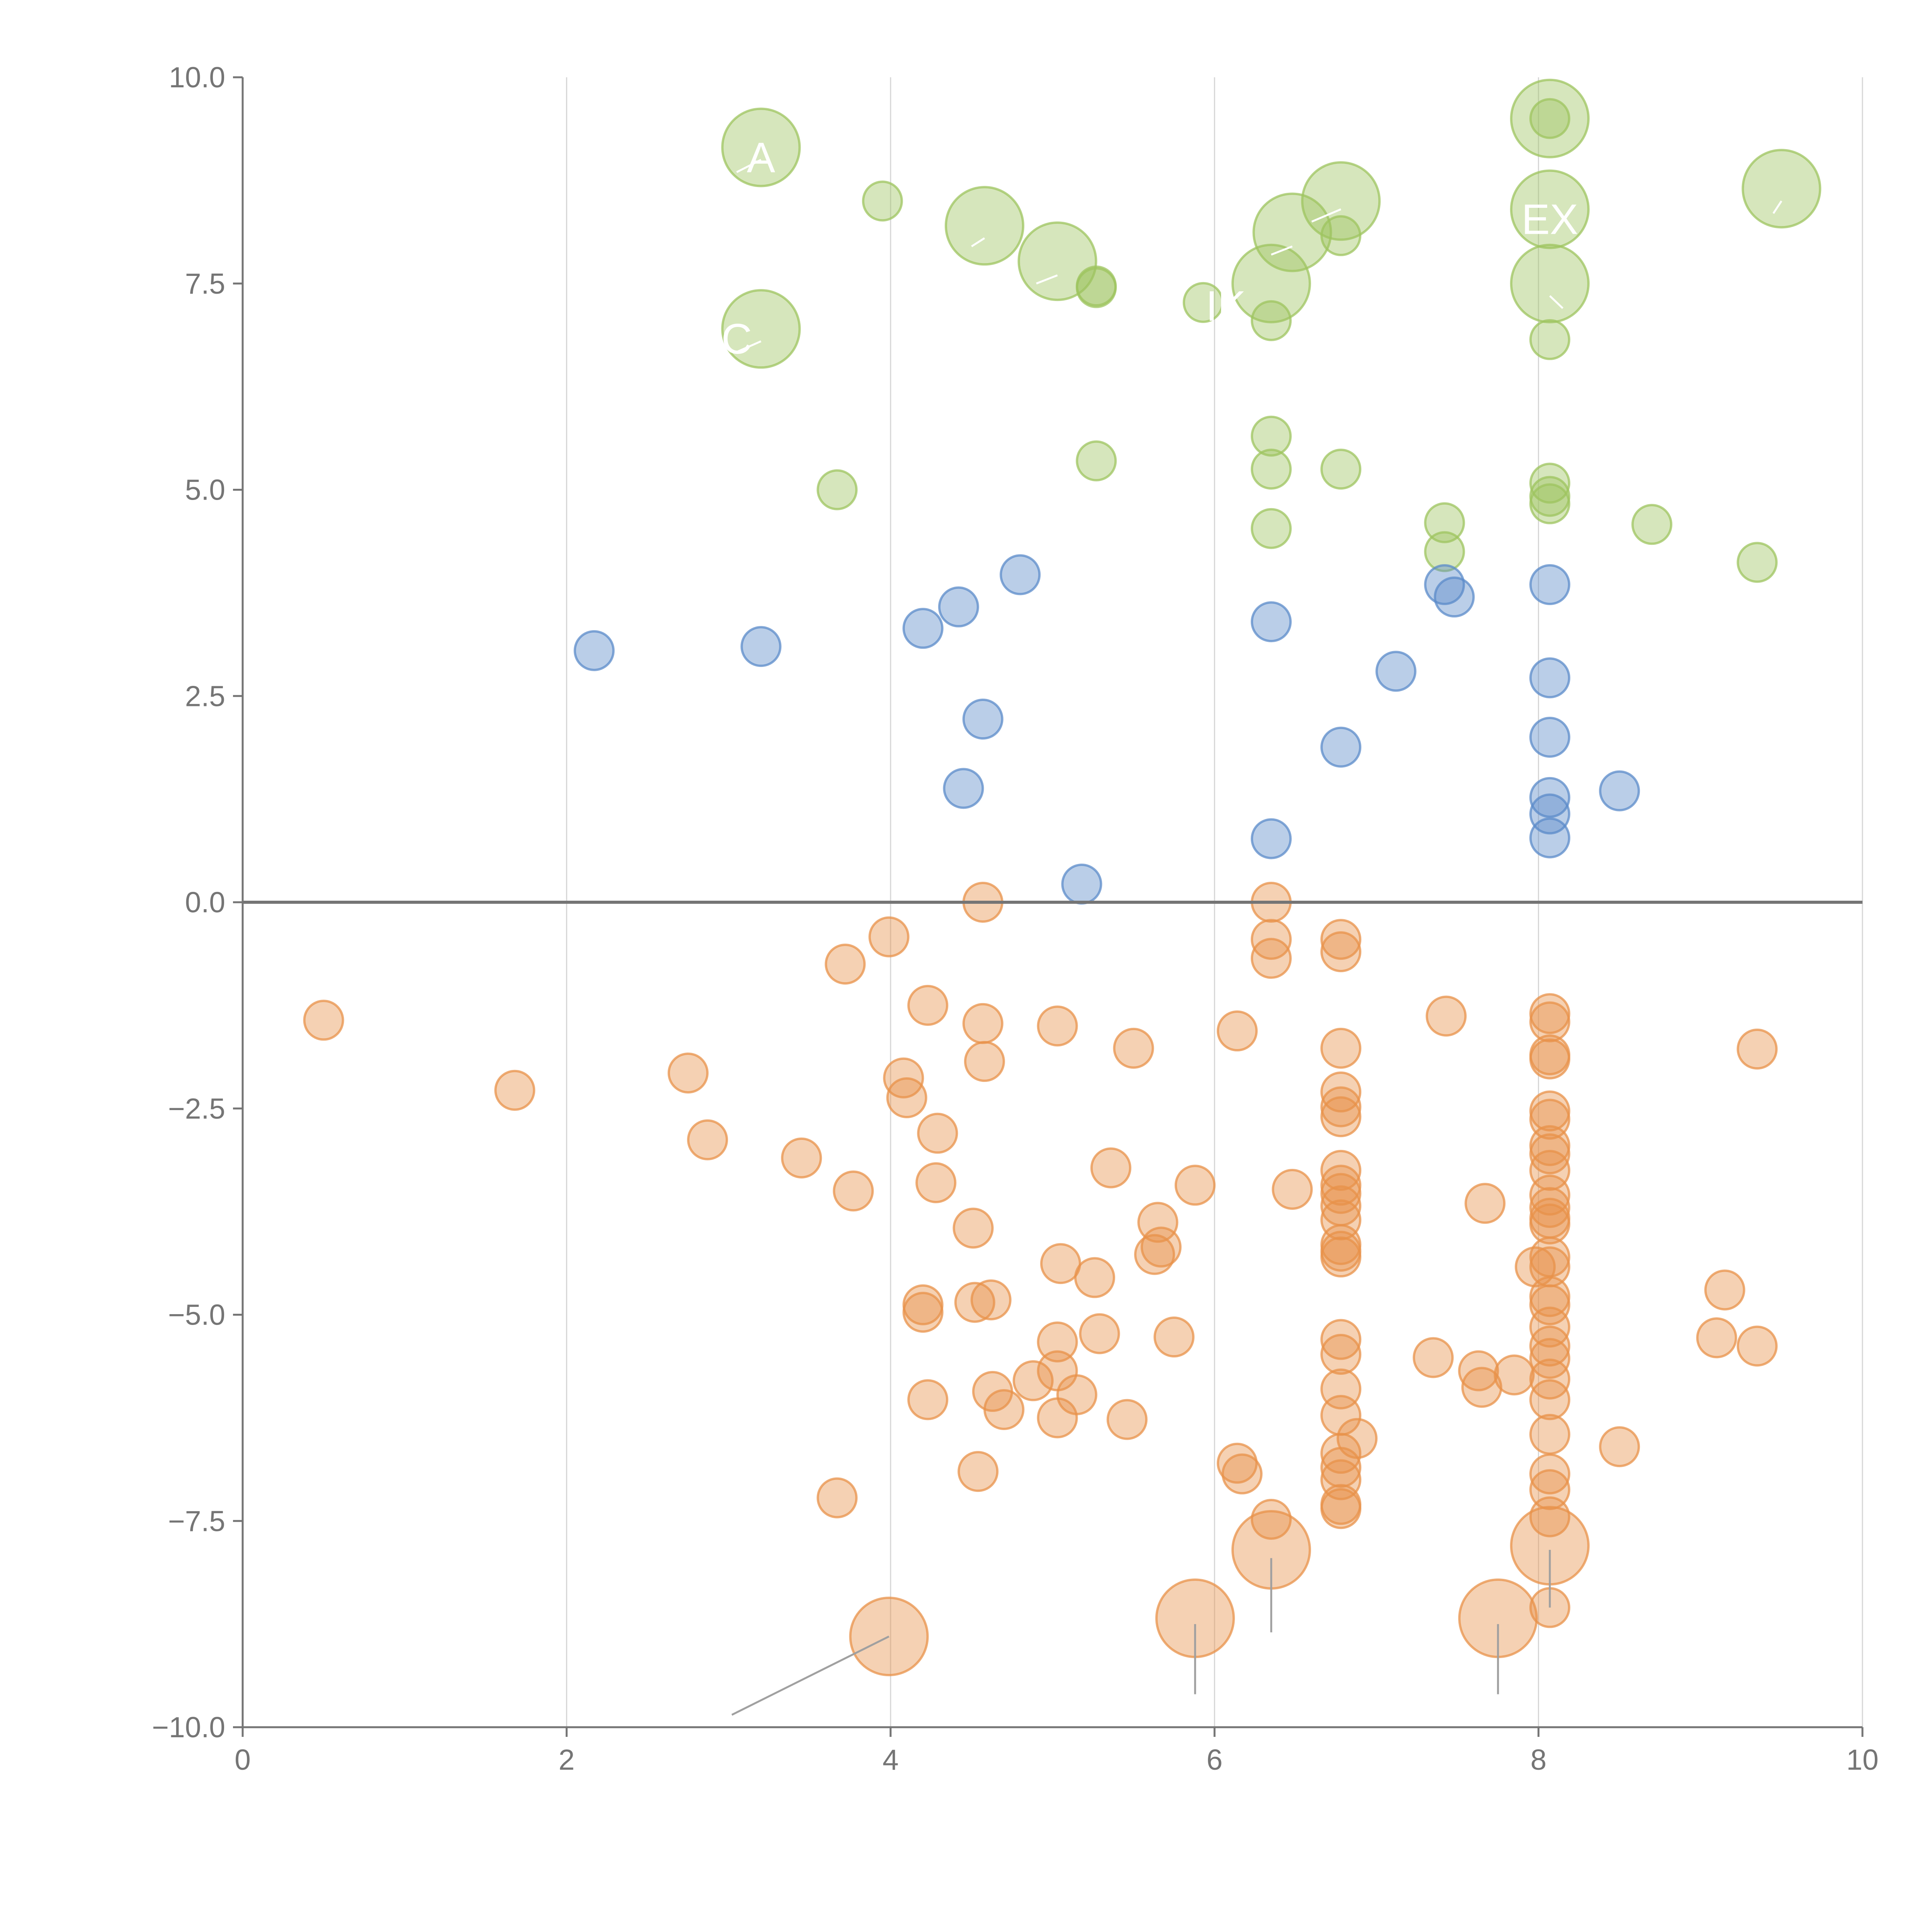 This screenshot has height=1932, width=1932. I want to click on x-tick-label: 10, so click(1862, 1759).